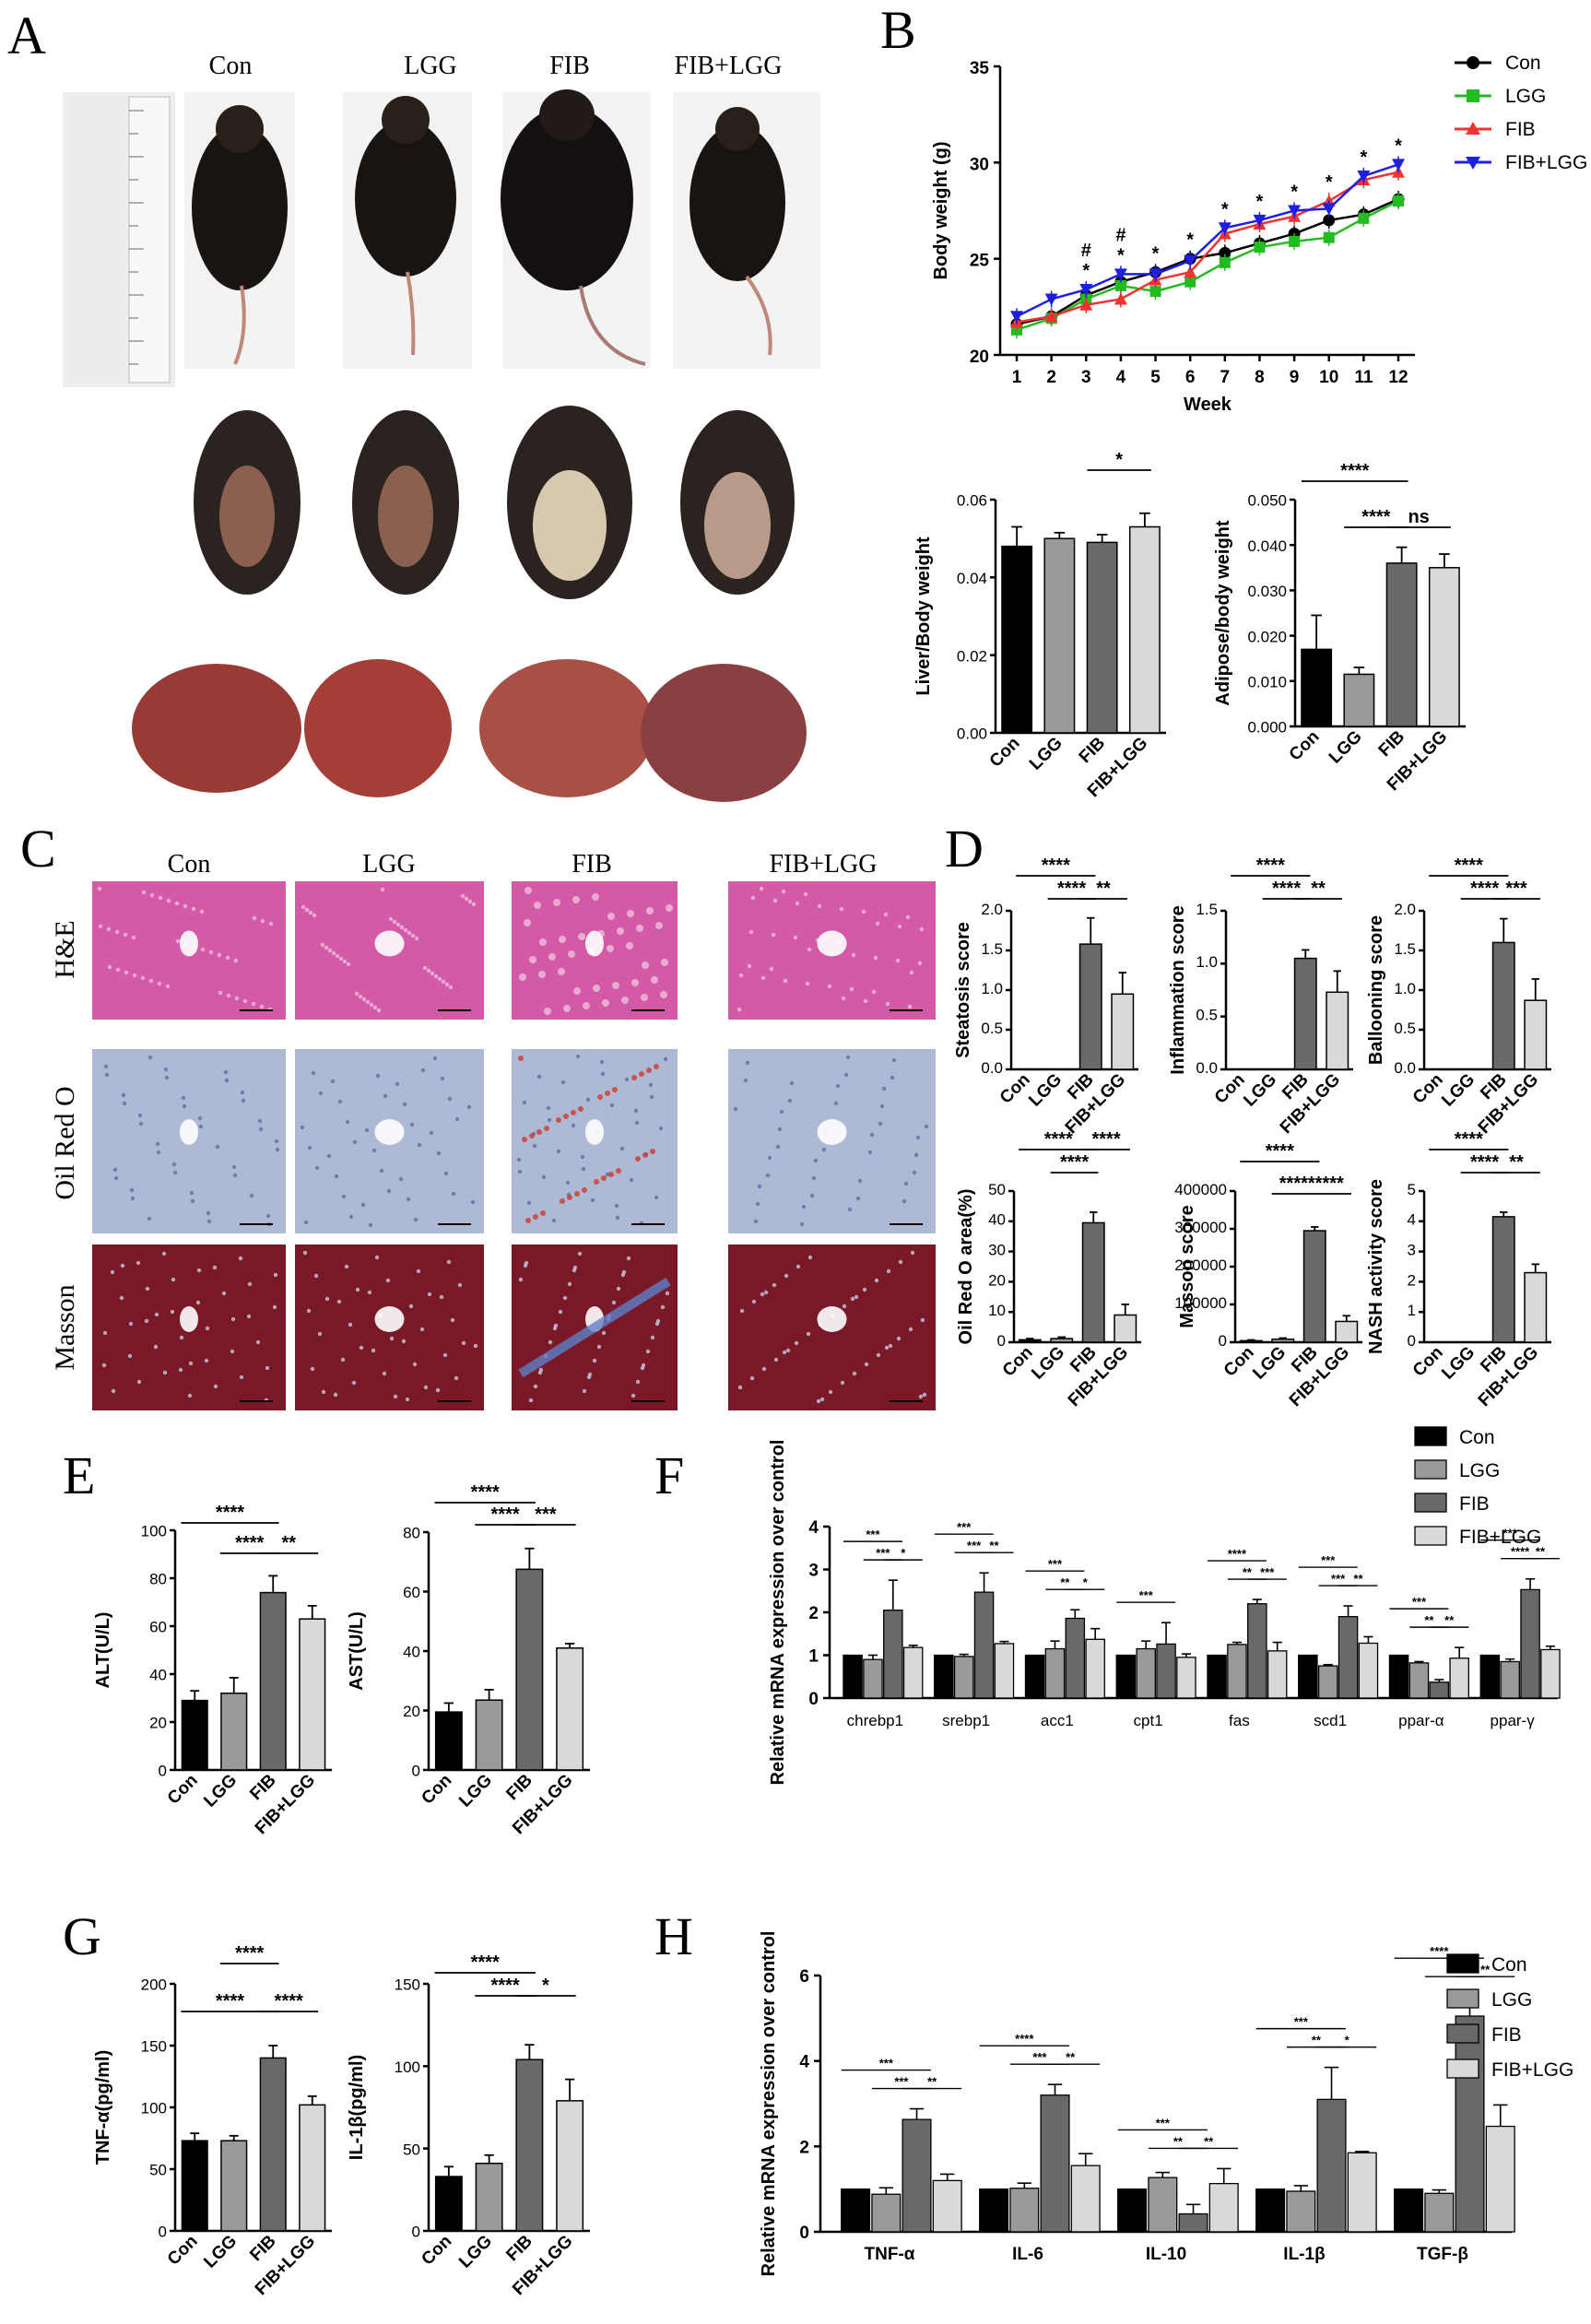  What do you see at coordinates (1156, 254) in the screenshot?
I see `star-annotation: *` at bounding box center [1156, 254].